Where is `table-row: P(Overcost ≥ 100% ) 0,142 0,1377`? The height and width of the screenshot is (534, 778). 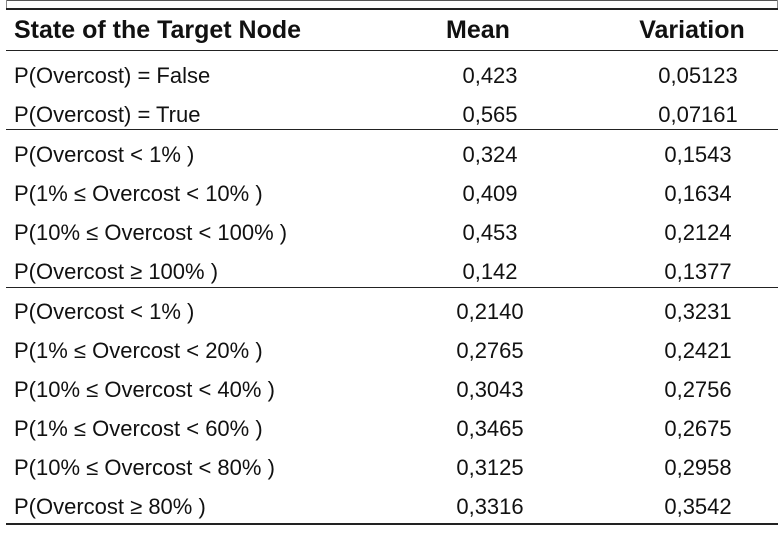
table-row: P(Overcost ≥ 100% ) 0,142 0,1377 is located at coordinates (392, 271).